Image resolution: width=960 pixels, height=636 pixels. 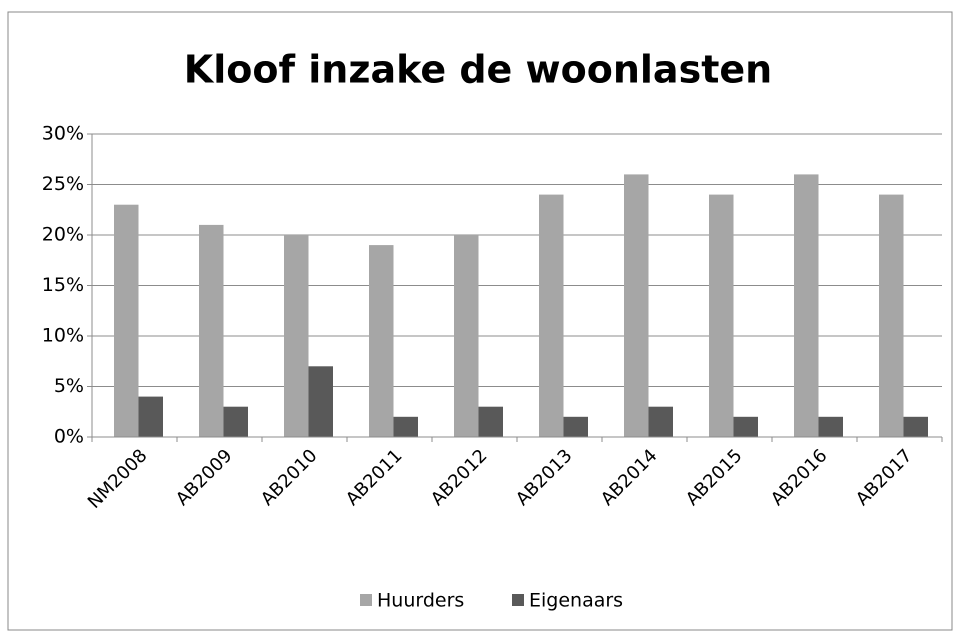 What do you see at coordinates (69, 386) in the screenshot?
I see `y-tick-label: 5%` at bounding box center [69, 386].